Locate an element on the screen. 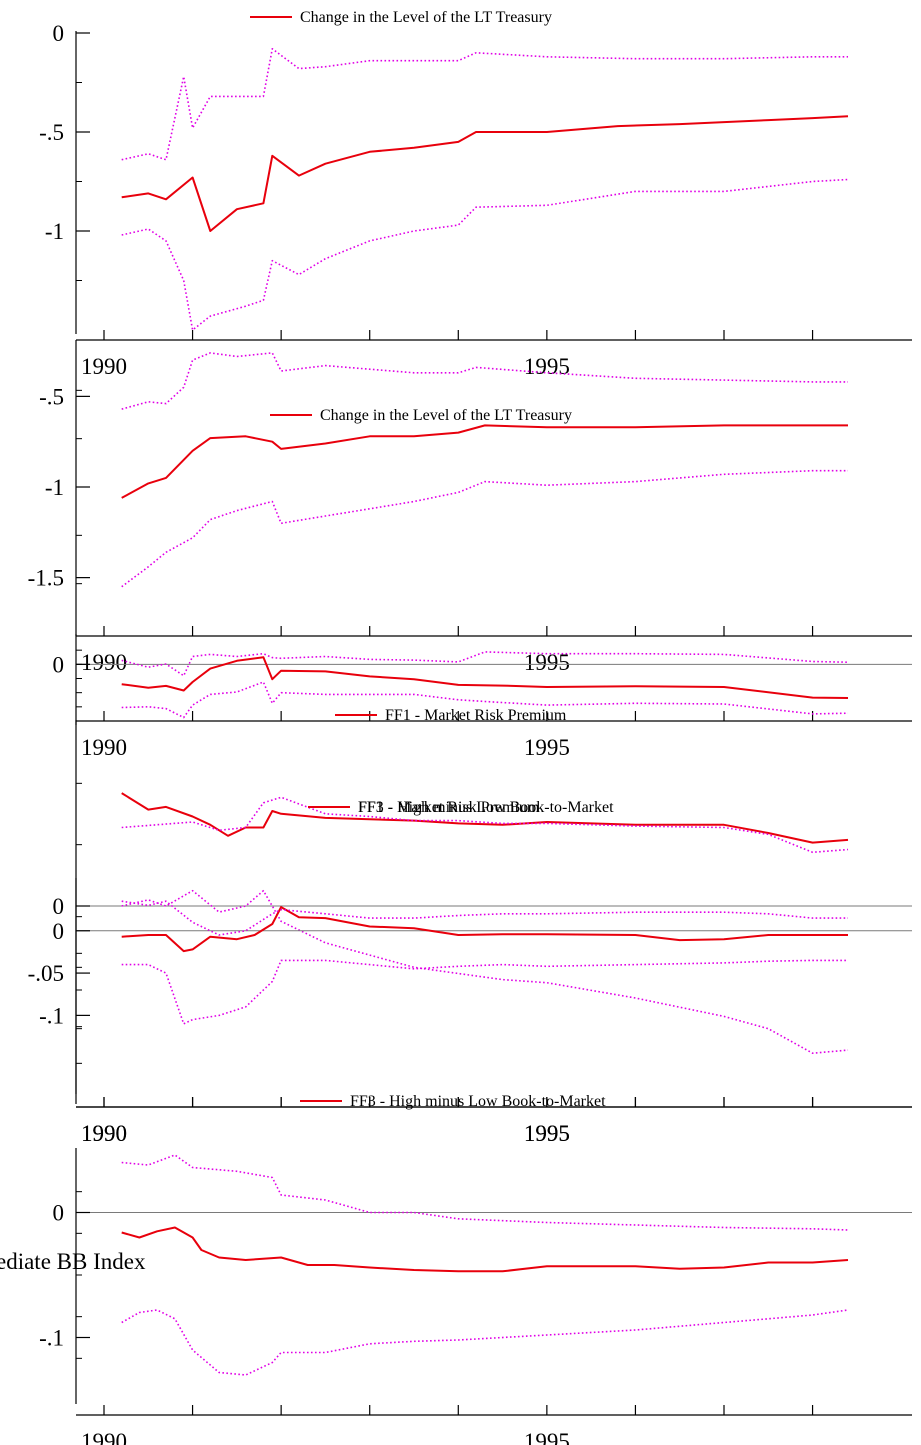 Image resolution: width=921 pixels, height=1445 pixels. clipped-panel-title: ediate BB Index is located at coordinates (73, 1261).